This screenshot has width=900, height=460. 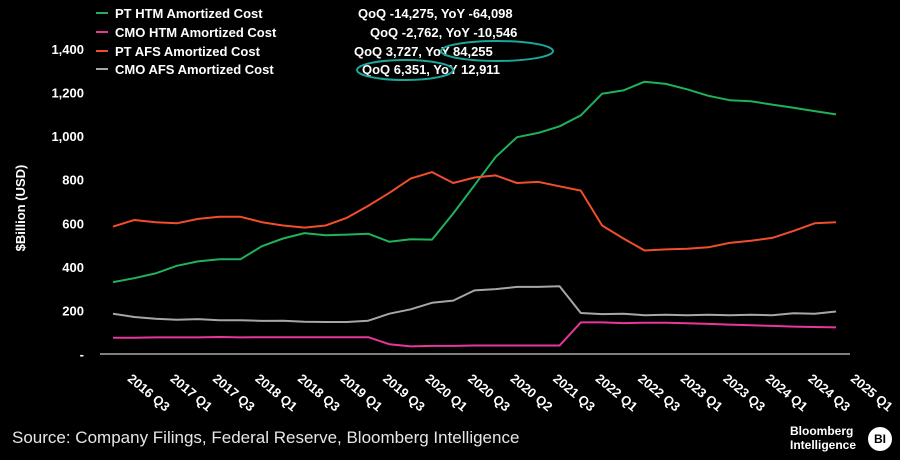 I want to click on legend-stats: QoQ -2,762, YoY -10,546, so click(x=443, y=32).